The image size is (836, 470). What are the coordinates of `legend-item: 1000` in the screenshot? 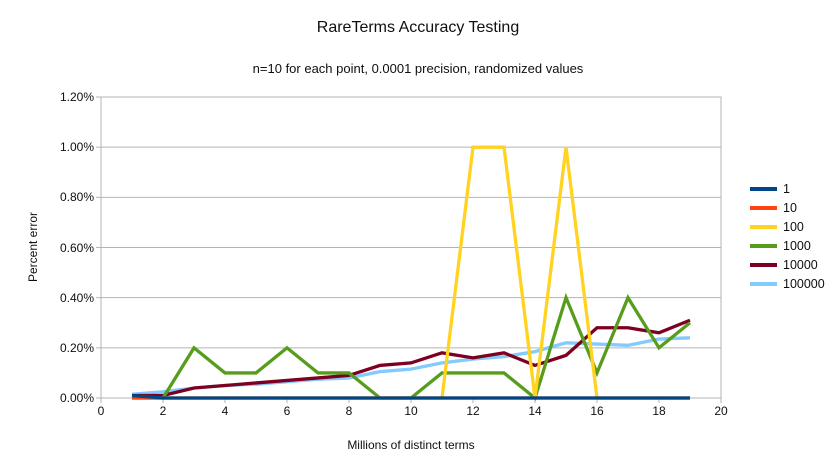 It's located at (787, 245).